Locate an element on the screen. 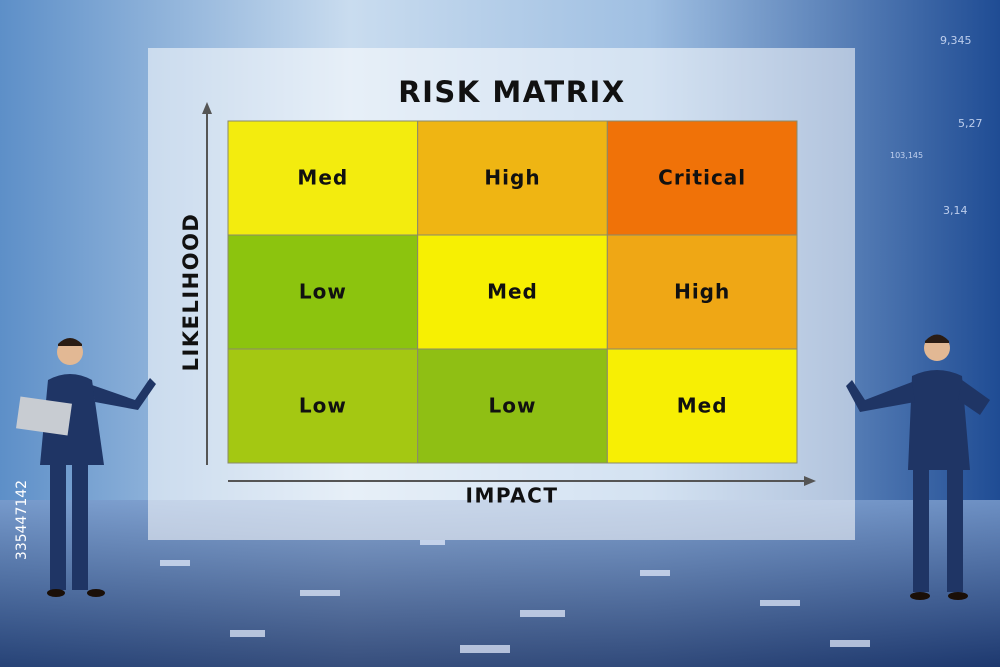 The width and height of the screenshot is (1000, 667). y-axis-label: LIKELIHOOD is located at coordinates (191, 292).